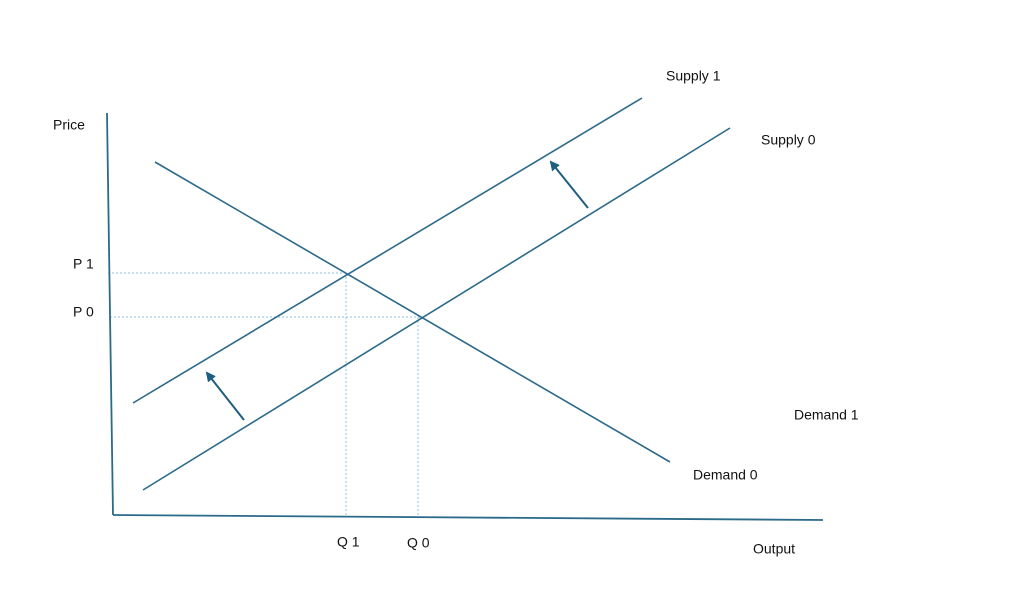 This screenshot has height=594, width=1024. Describe the element at coordinates (69, 125) in the screenshot. I see `y-axis-label: Price` at that location.